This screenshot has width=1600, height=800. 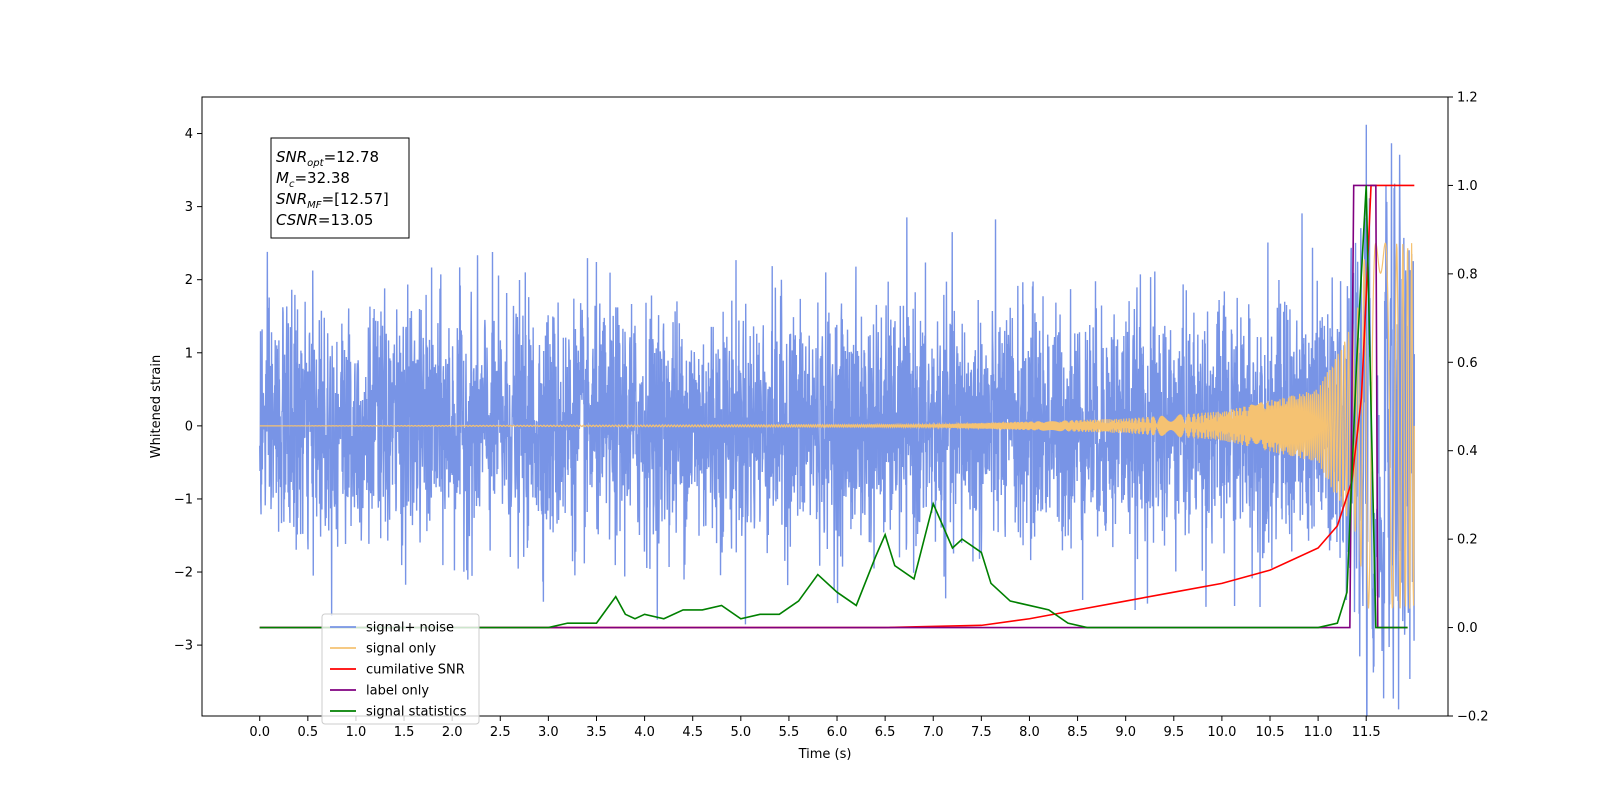 What do you see at coordinates (1473, 717) in the screenshot?
I see `y2-tick-label: −0.2` at bounding box center [1473, 717].